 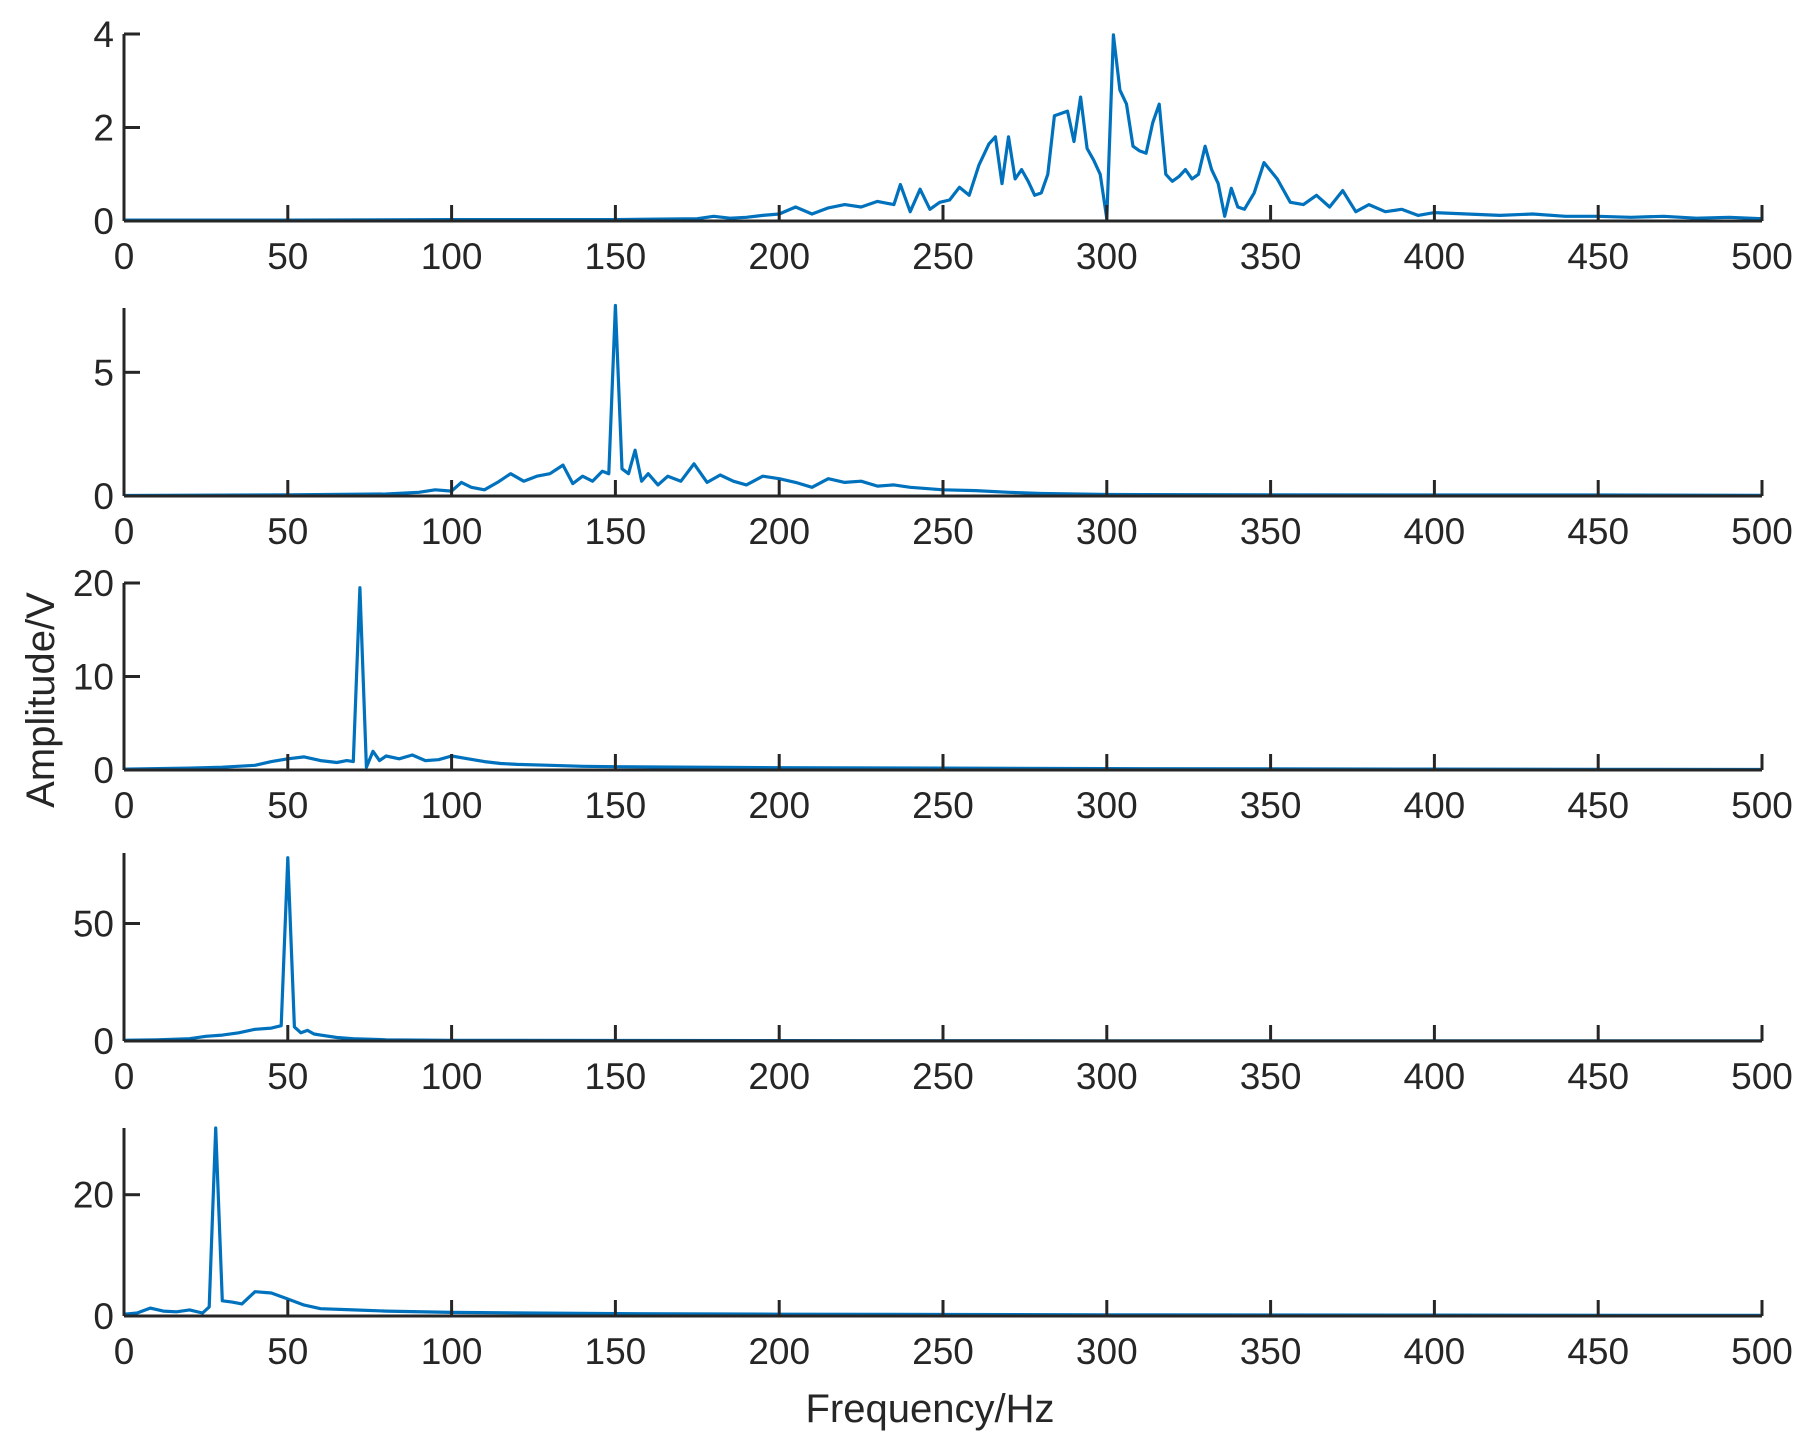 What do you see at coordinates (103, 372) in the screenshot?
I see `y-tick-label: 5` at bounding box center [103, 372].